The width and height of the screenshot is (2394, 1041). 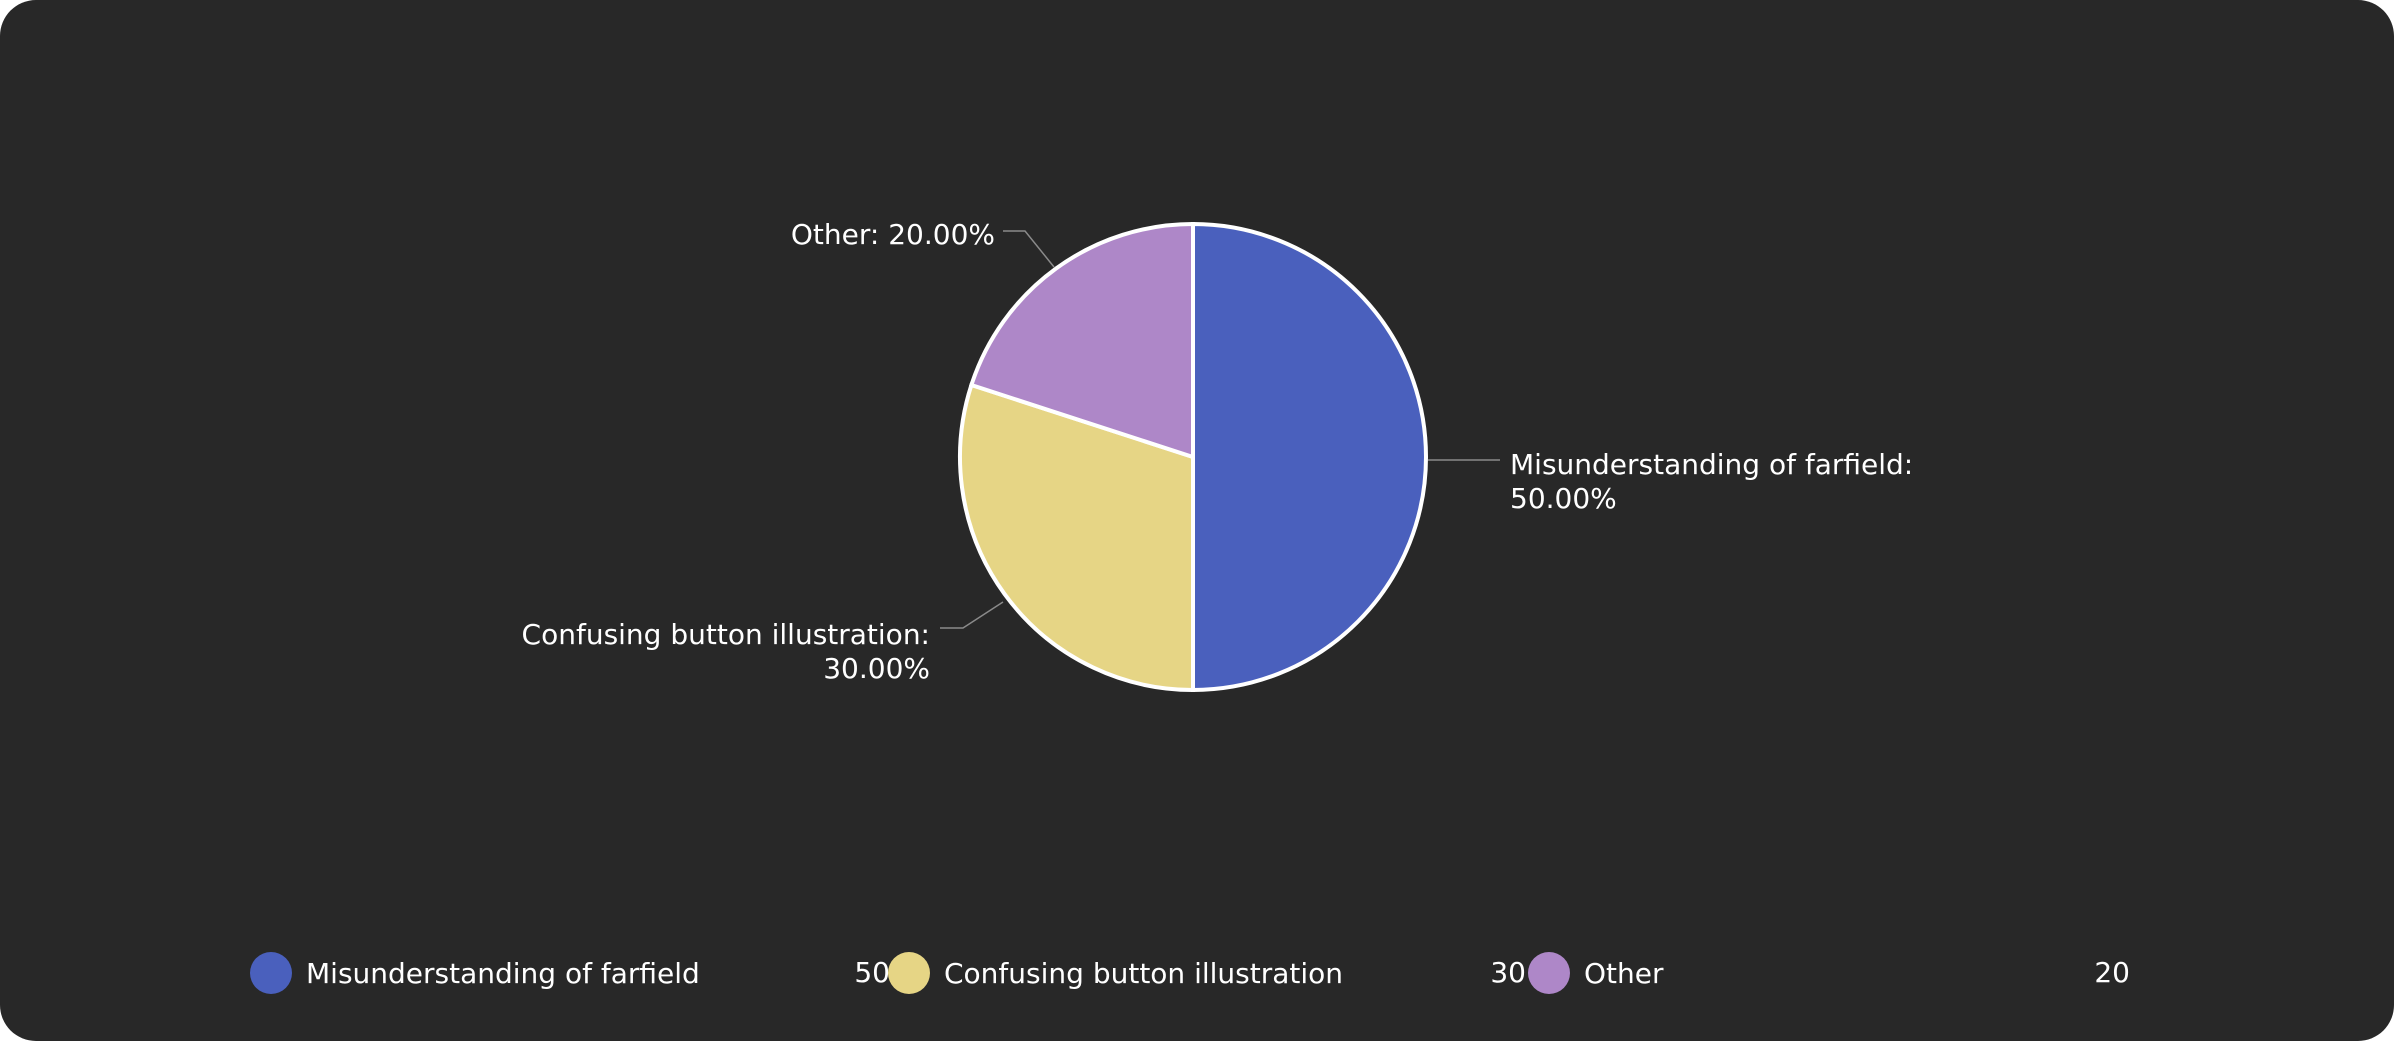 What do you see at coordinates (1076, 537) in the screenshot?
I see `pie-slice-confusing-button-illustration` at bounding box center [1076, 537].